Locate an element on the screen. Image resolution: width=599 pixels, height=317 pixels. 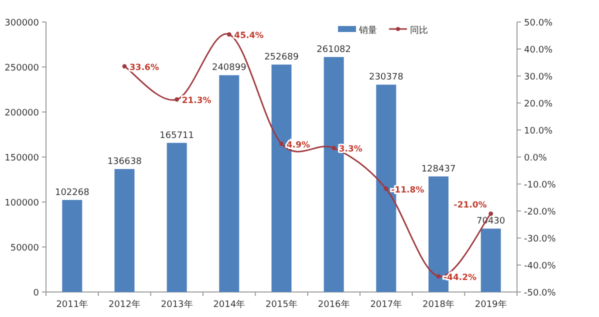
y2-tick-label: -20.0% is located at coordinates (540, 213).